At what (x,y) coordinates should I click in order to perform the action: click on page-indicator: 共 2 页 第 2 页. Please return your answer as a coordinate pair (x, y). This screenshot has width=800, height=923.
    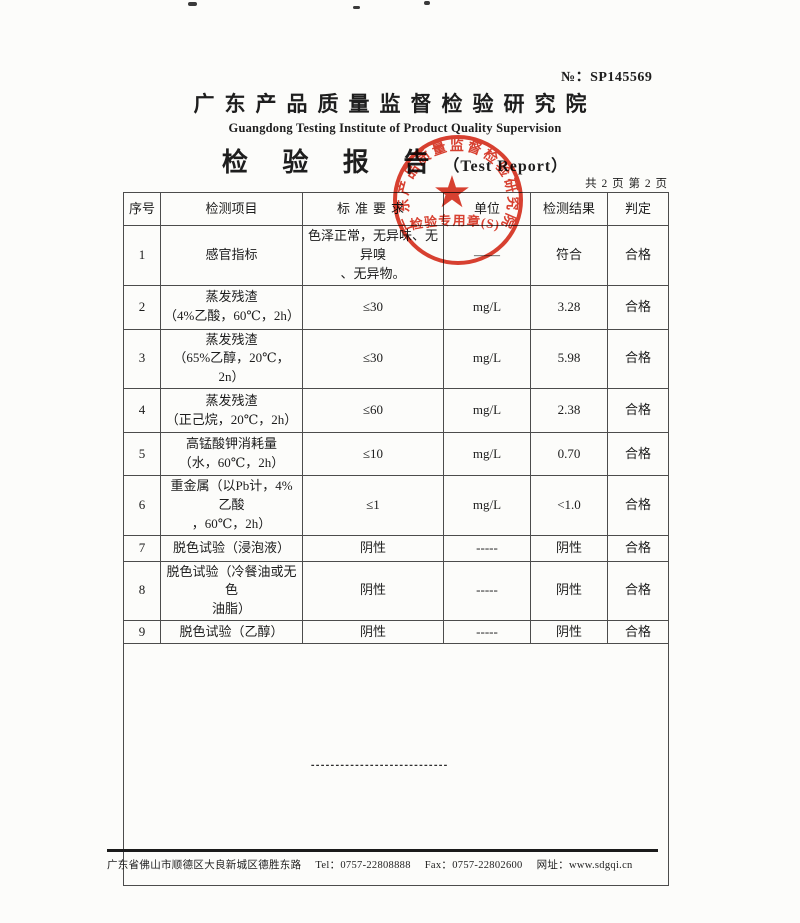
    Looking at the image, I should click on (626, 184).